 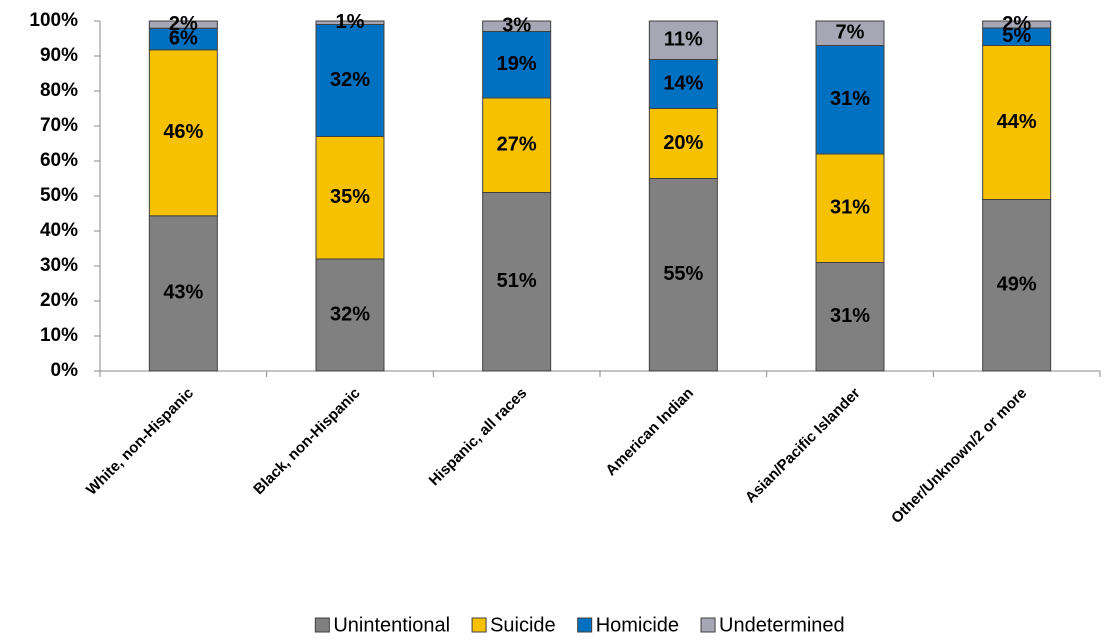 I want to click on data-label: 6%, so click(x=183, y=38).